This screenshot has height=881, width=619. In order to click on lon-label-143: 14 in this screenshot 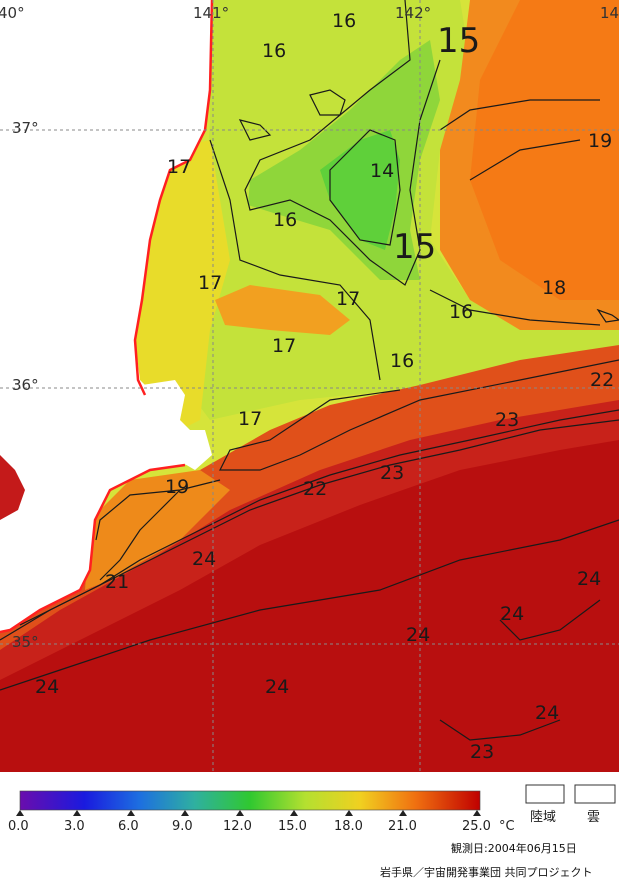, I will do `click(609, 13)`.